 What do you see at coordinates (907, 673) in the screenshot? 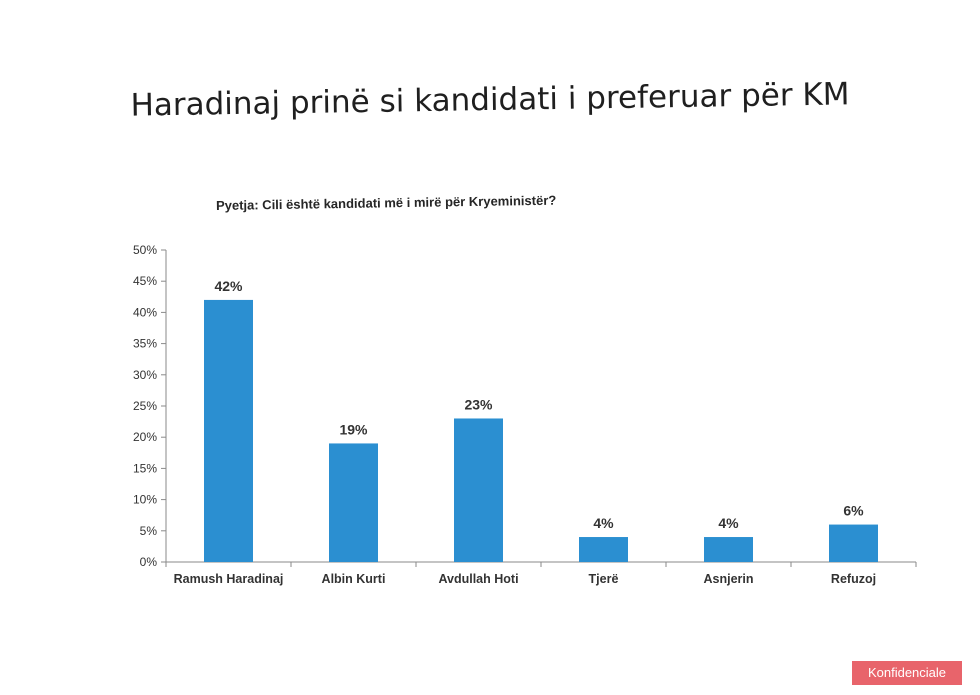
I see `confidential-badge: Konfidenciale` at bounding box center [907, 673].